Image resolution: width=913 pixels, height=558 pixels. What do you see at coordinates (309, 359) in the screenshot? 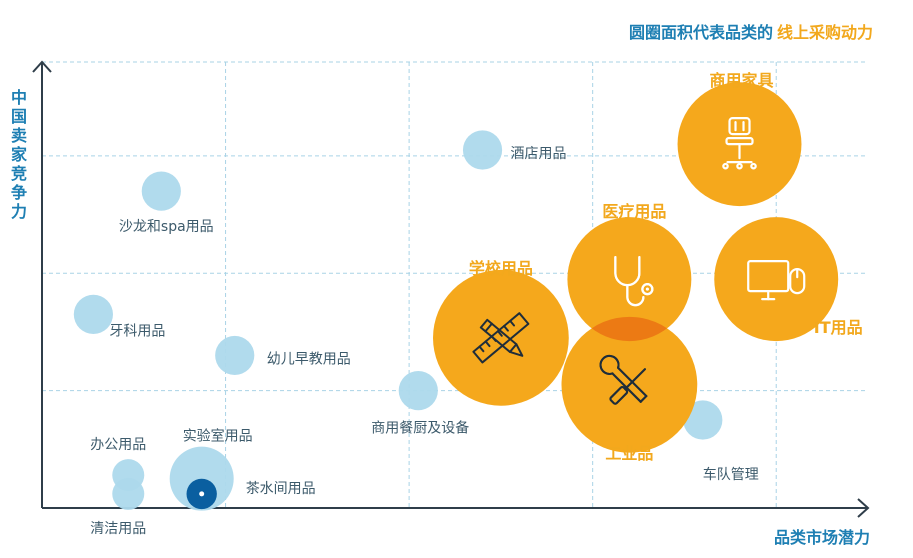
I see `point-label: 幼儿早教用品` at bounding box center [309, 359].